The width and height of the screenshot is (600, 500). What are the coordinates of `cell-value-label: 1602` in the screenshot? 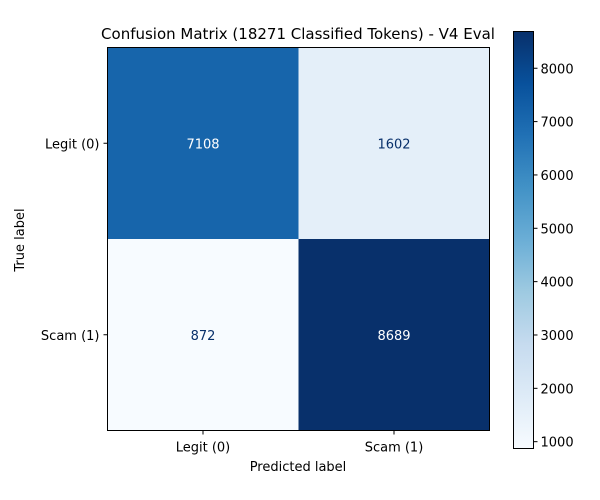 It's located at (393, 144).